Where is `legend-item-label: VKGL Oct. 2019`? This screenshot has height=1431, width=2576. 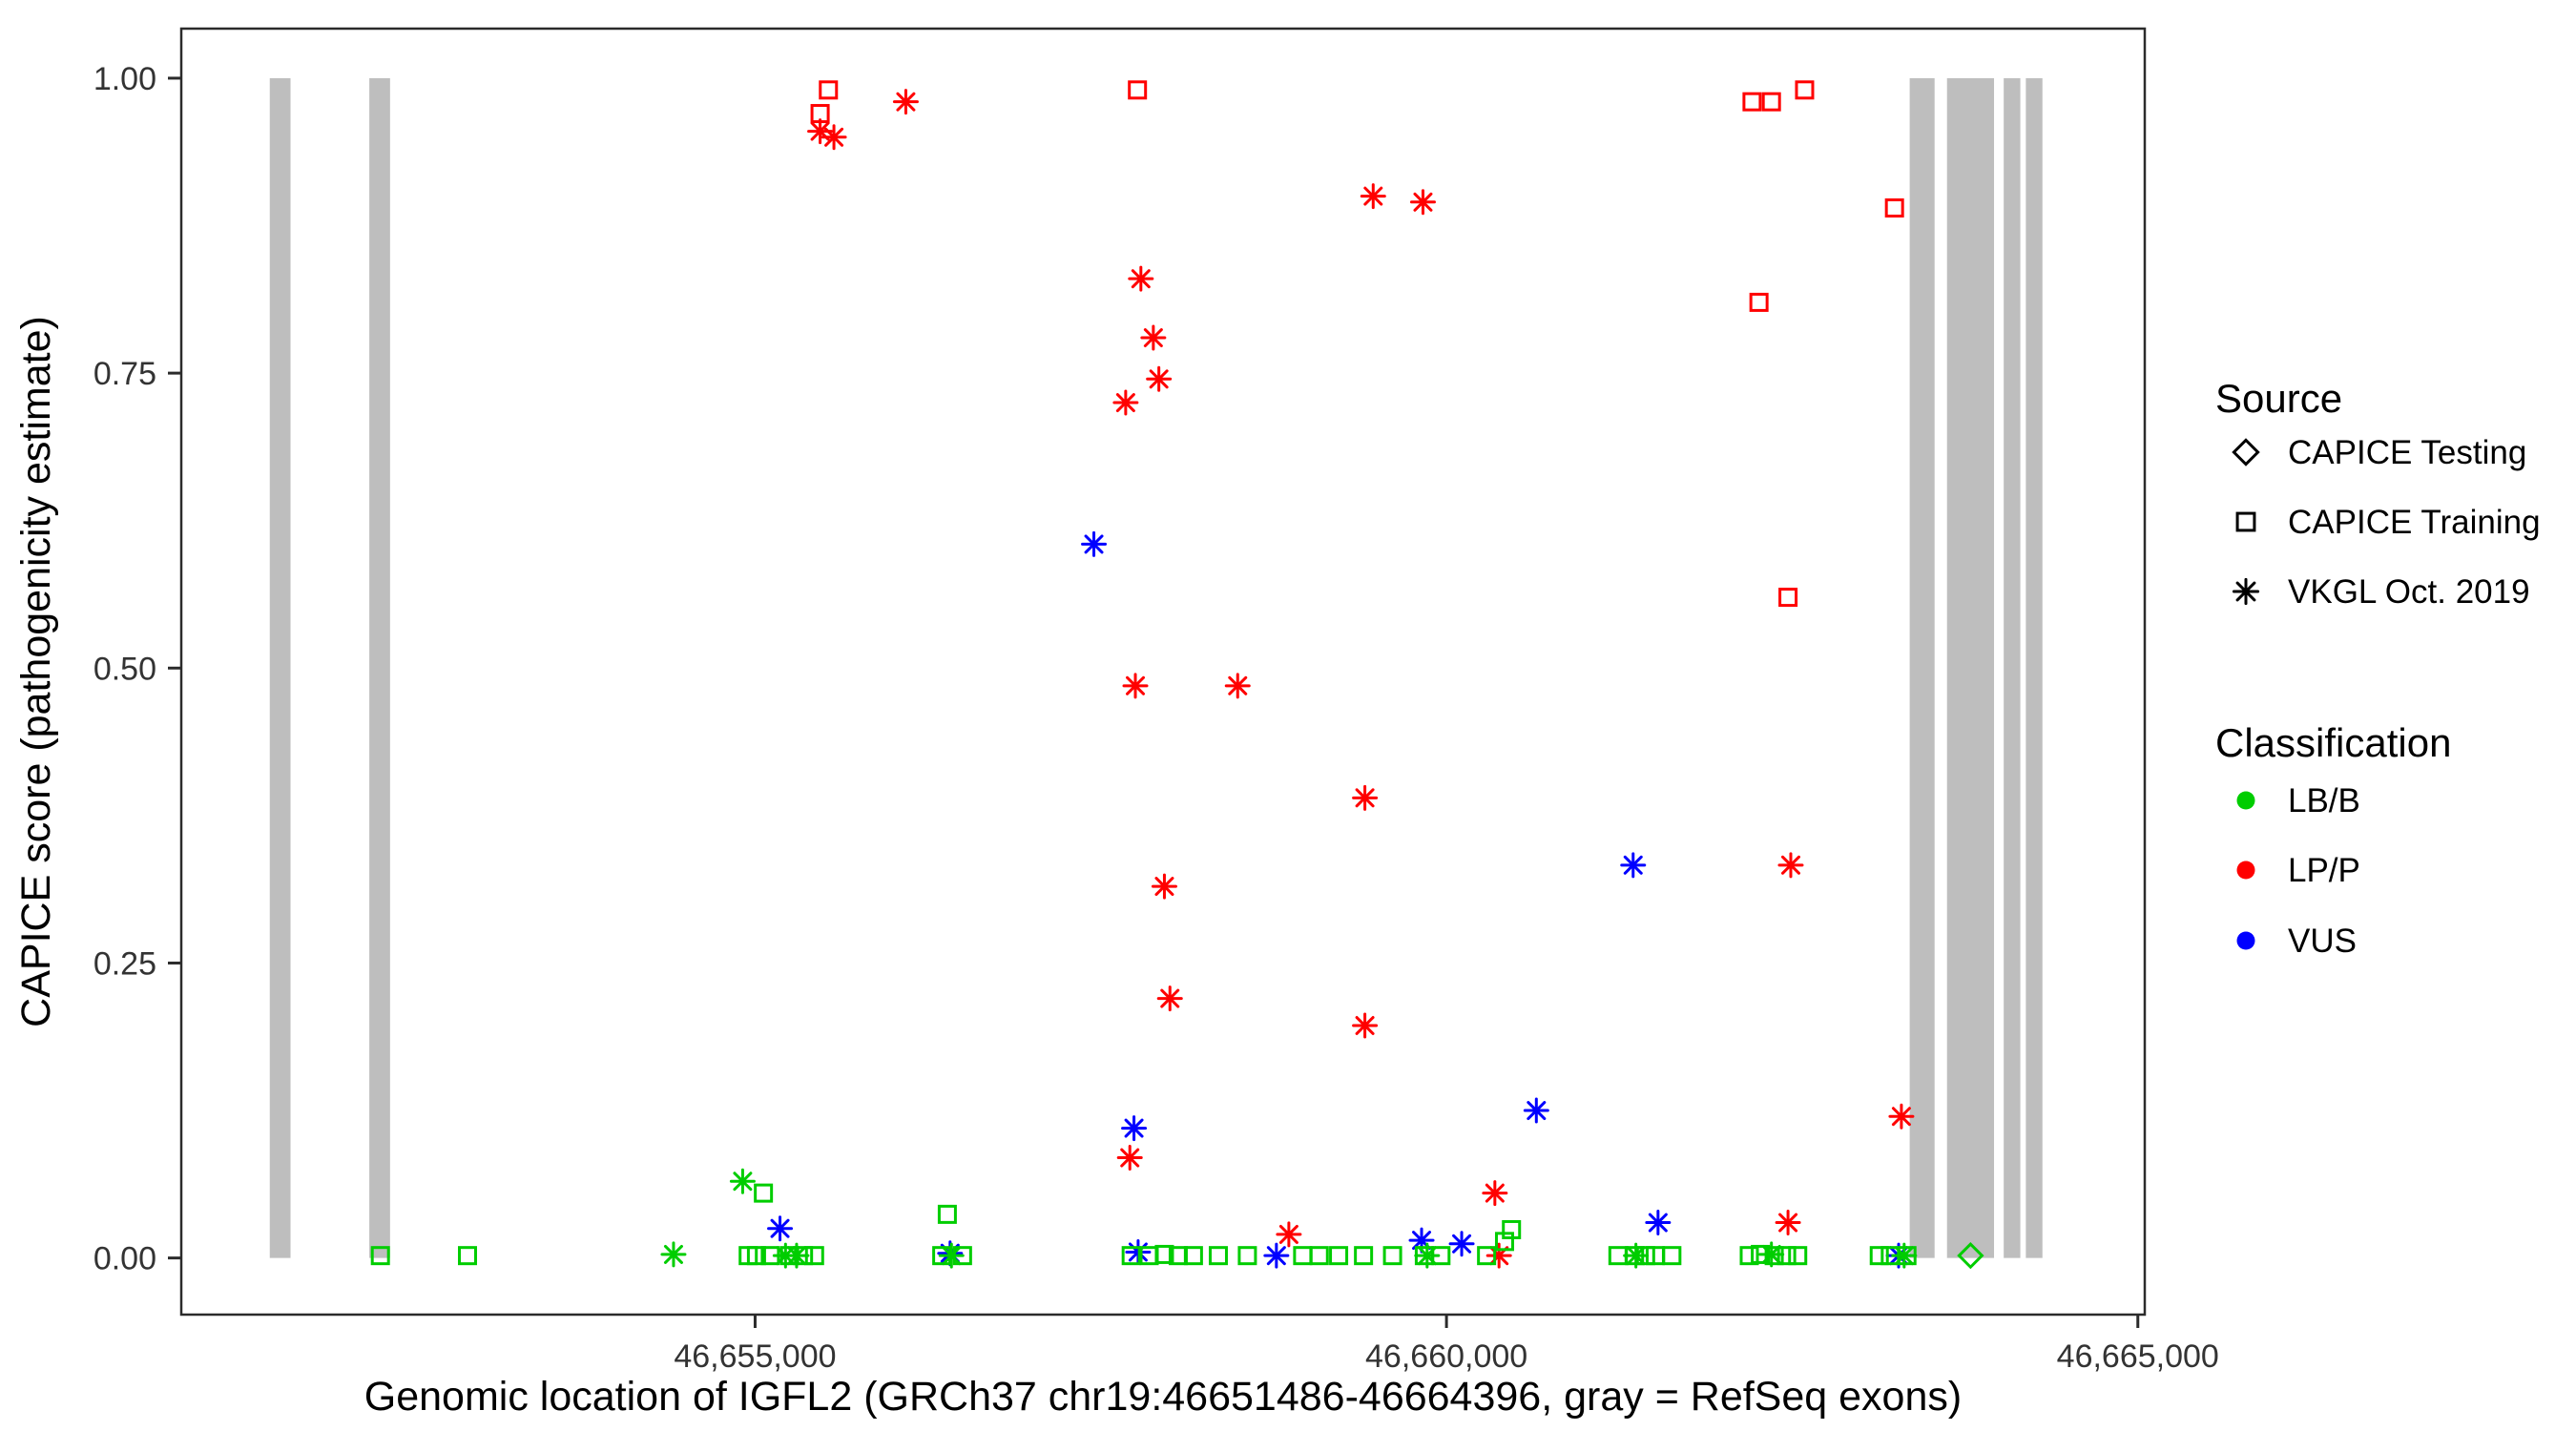 legend-item-label: VKGL Oct. 2019 is located at coordinates (2409, 592).